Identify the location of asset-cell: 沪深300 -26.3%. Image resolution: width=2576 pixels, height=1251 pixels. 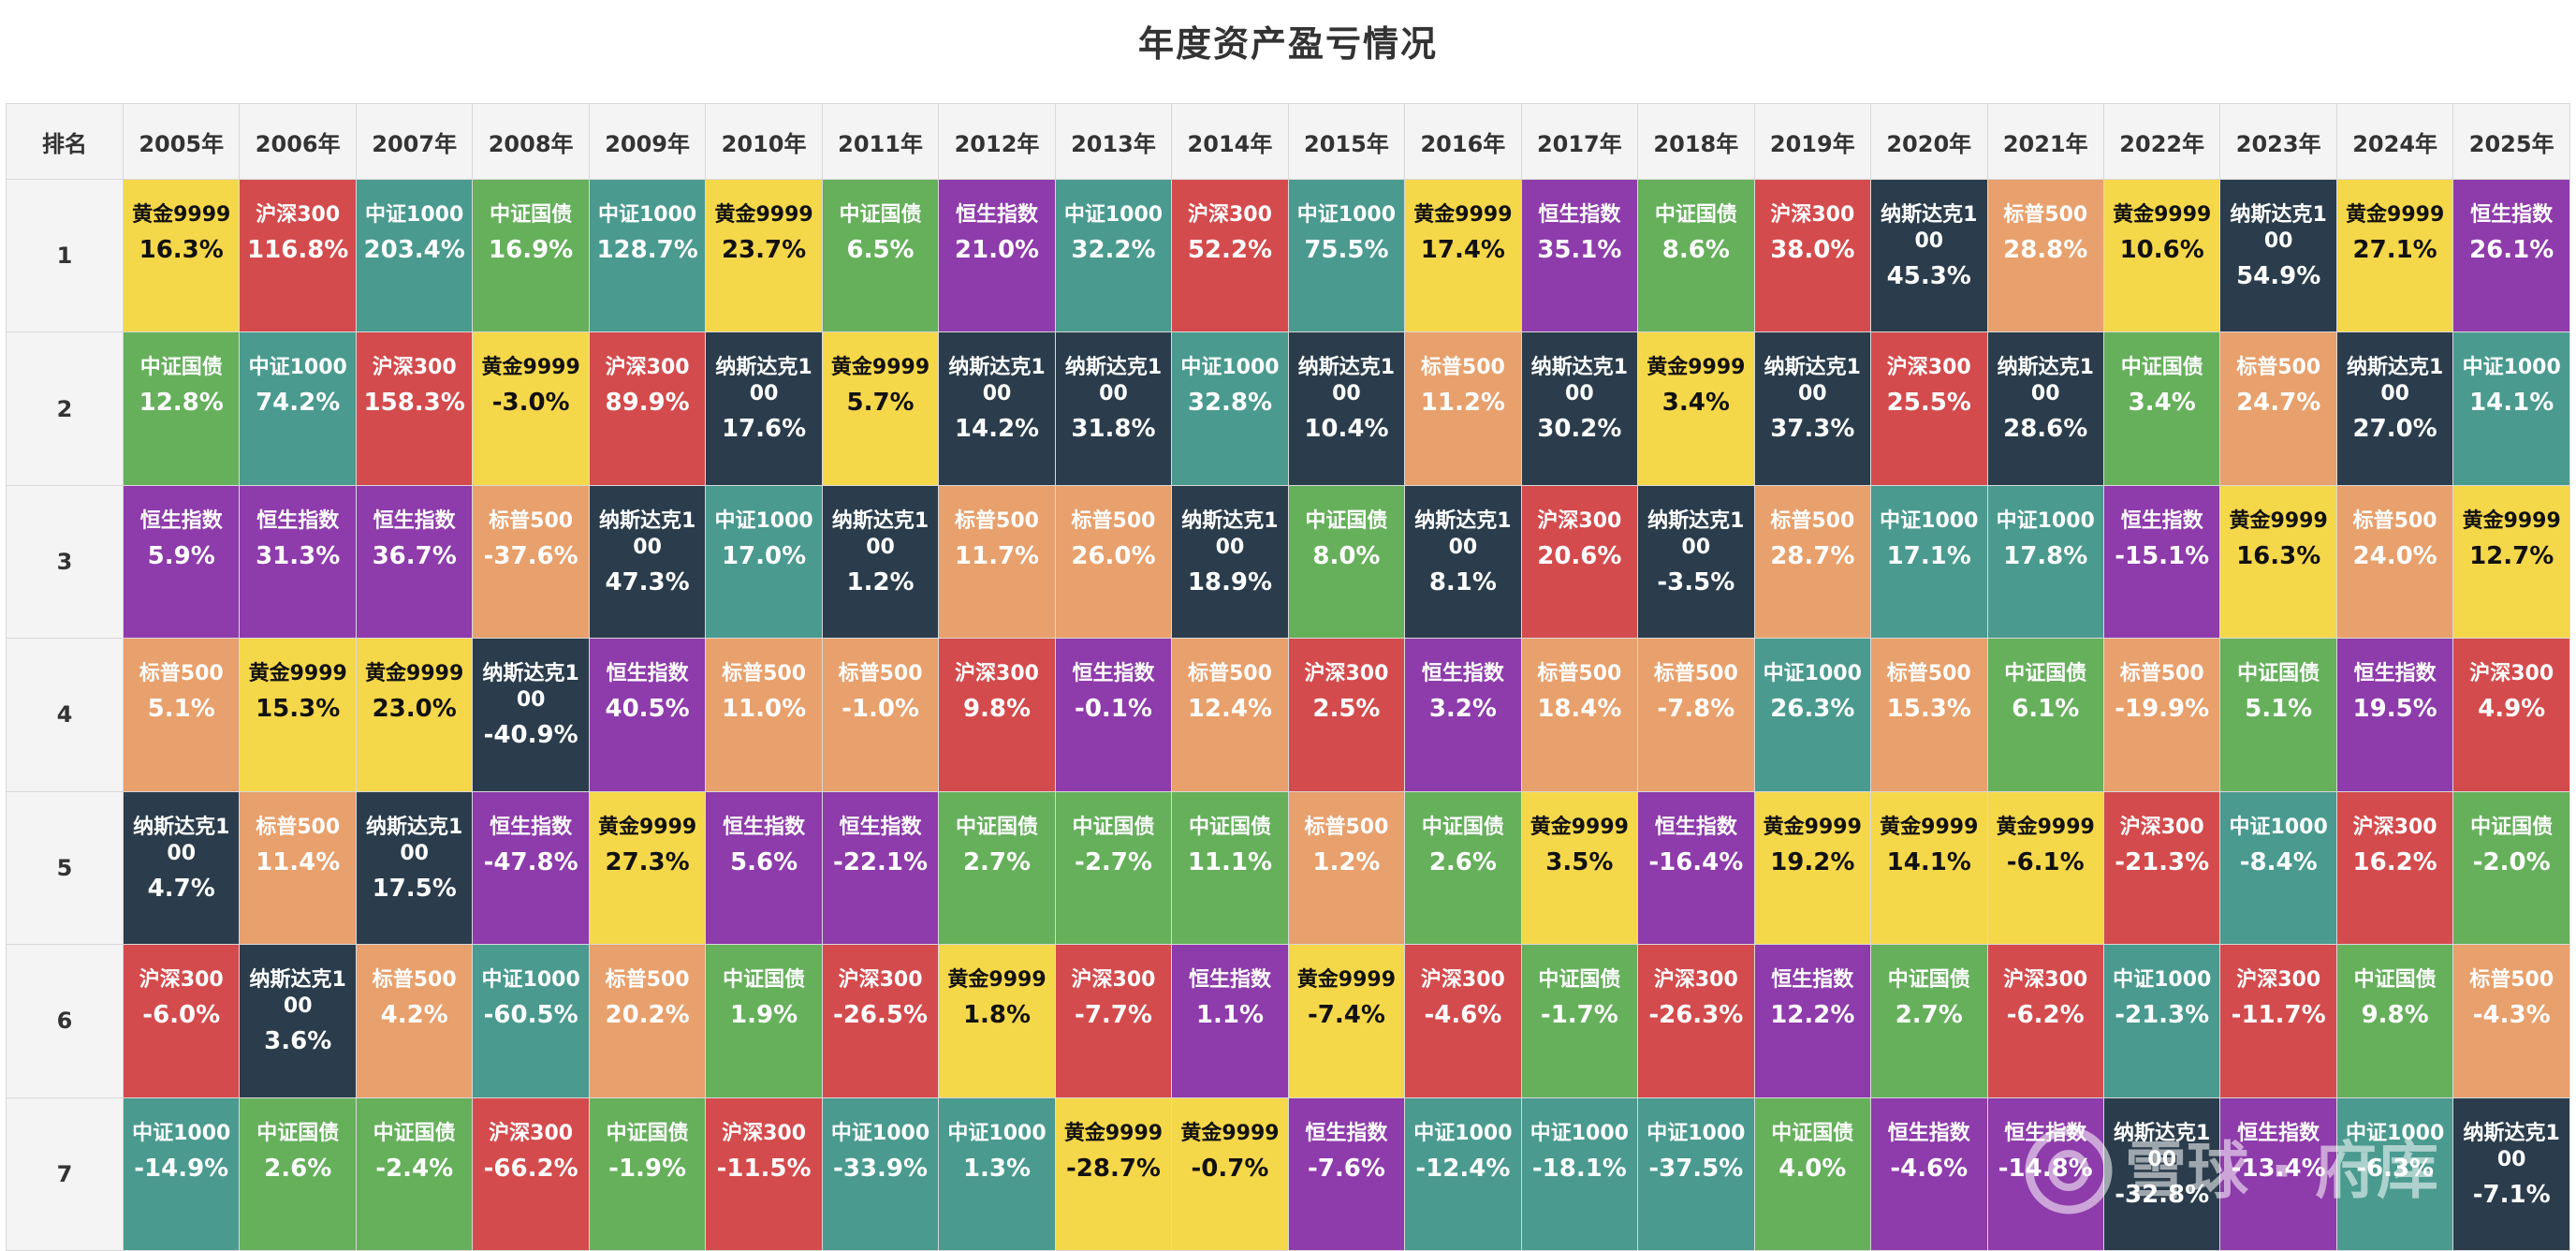
(1696, 1021).